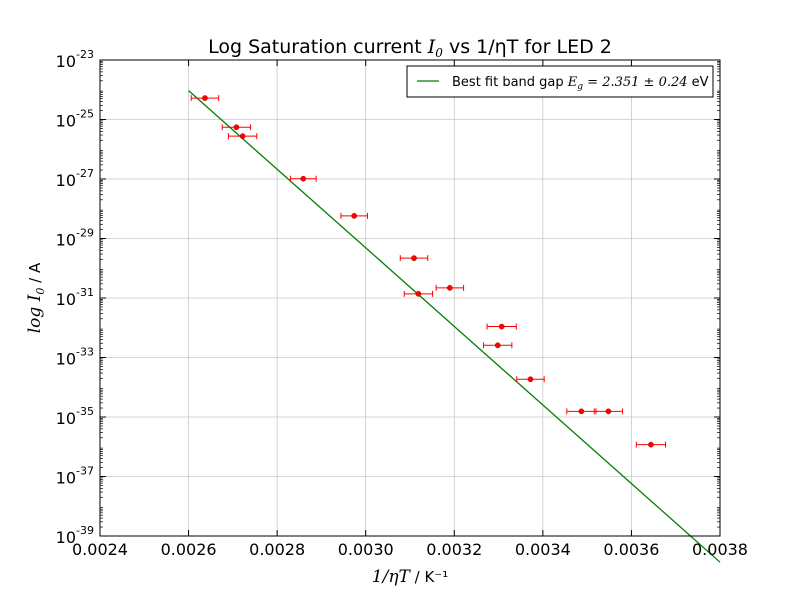  What do you see at coordinates (439, 53) in the screenshot?
I see `title-subscript: 0` at bounding box center [439, 53].